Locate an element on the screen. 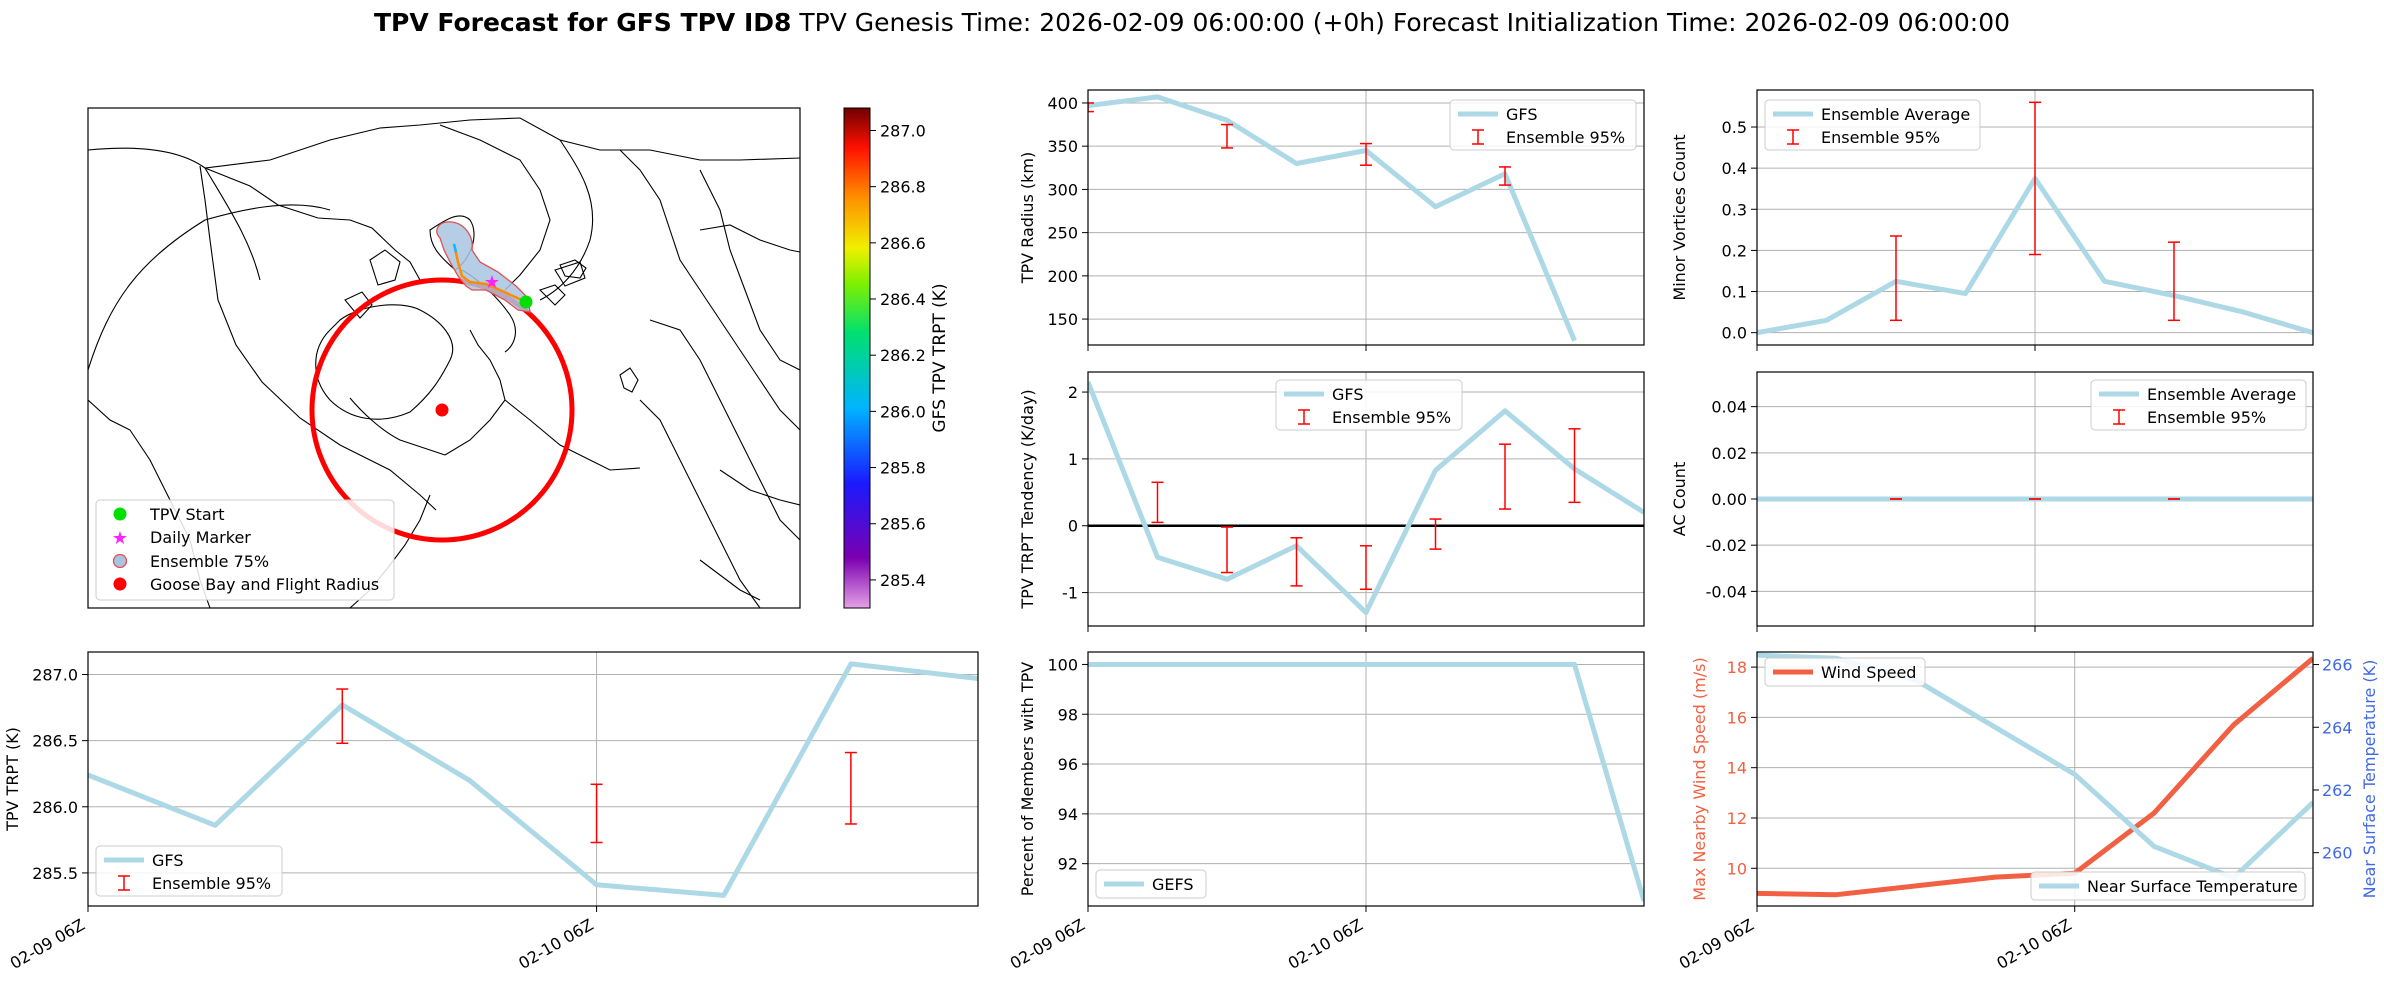  y-tick-label: 96 is located at coordinates (1068, 764).